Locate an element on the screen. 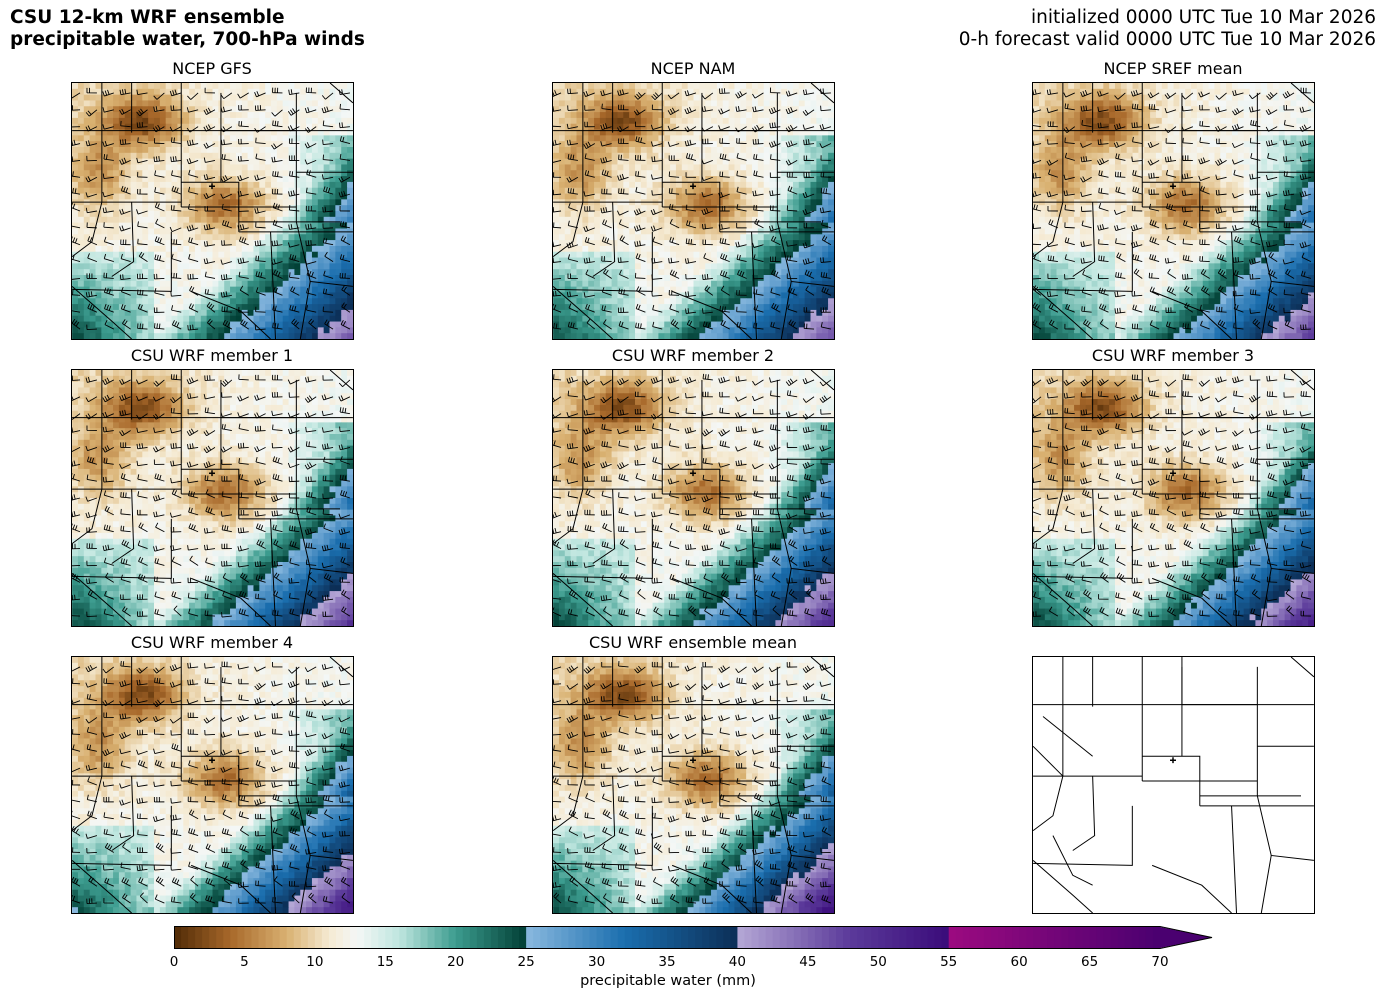 This screenshot has width=1387, height=1001. colorbar-tick-label: 5 is located at coordinates (244, 962).